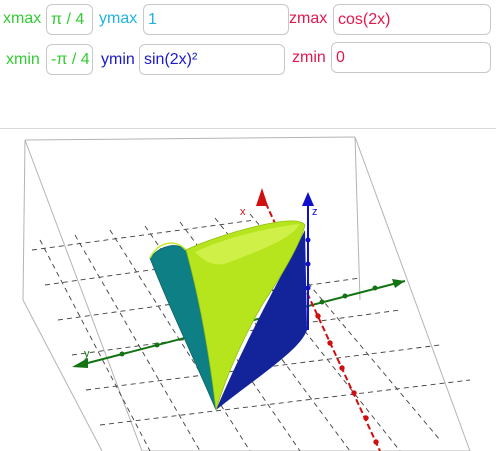 The width and height of the screenshot is (496, 451). What do you see at coordinates (118, 18) in the screenshot?
I see `ymax-label: ymax` at bounding box center [118, 18].